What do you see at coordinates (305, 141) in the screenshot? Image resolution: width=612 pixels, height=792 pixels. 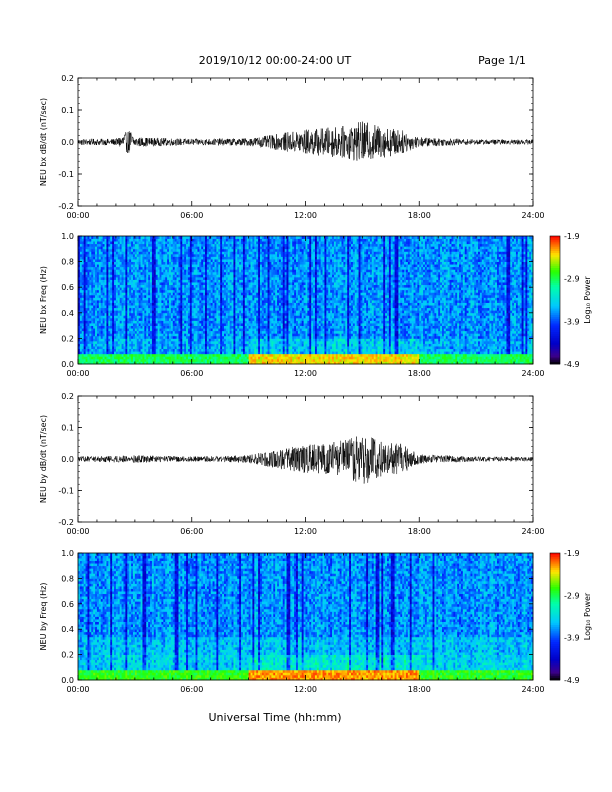 I see `series-trace` at bounding box center [305, 141].